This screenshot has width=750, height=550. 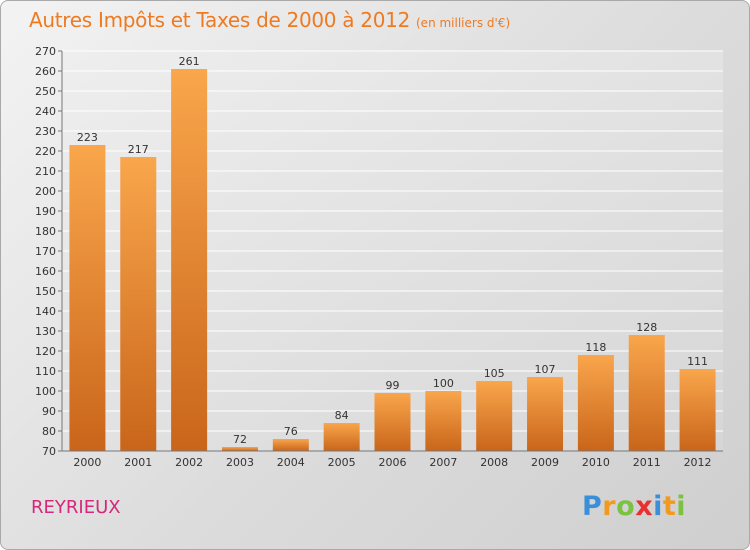 What do you see at coordinates (545, 369) in the screenshot?
I see `bar-value-label: 107` at bounding box center [545, 369].